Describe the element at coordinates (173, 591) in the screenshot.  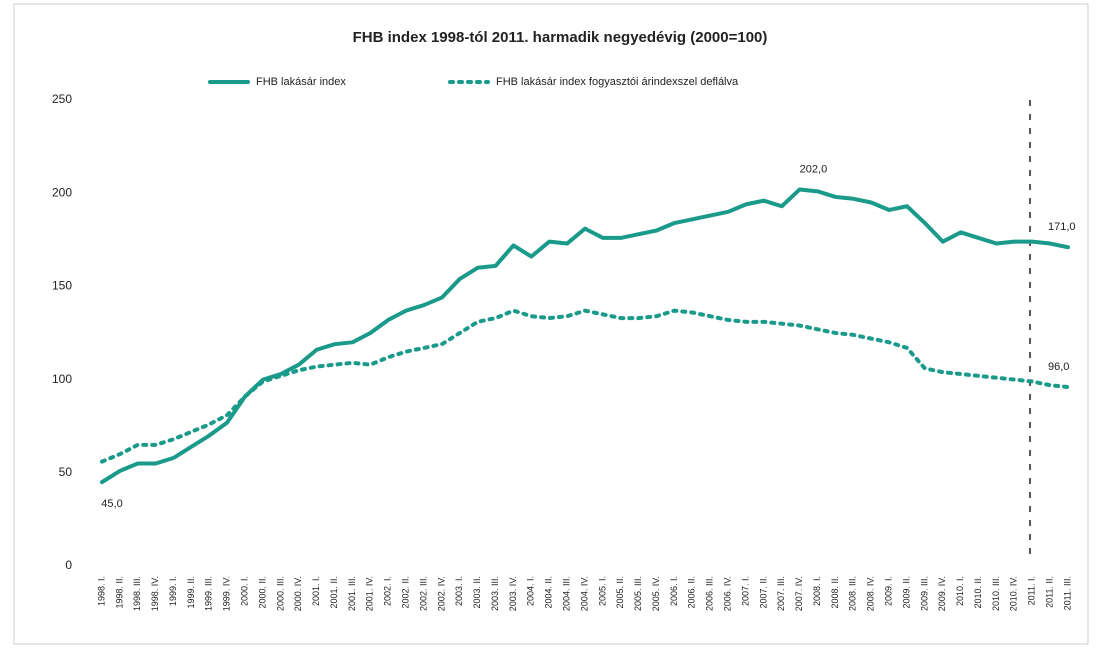
I see `x-tick-label: 1999. I.` at that location.